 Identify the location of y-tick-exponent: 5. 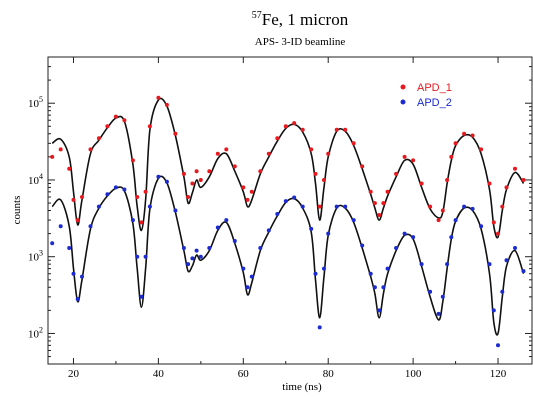
(41, 99).